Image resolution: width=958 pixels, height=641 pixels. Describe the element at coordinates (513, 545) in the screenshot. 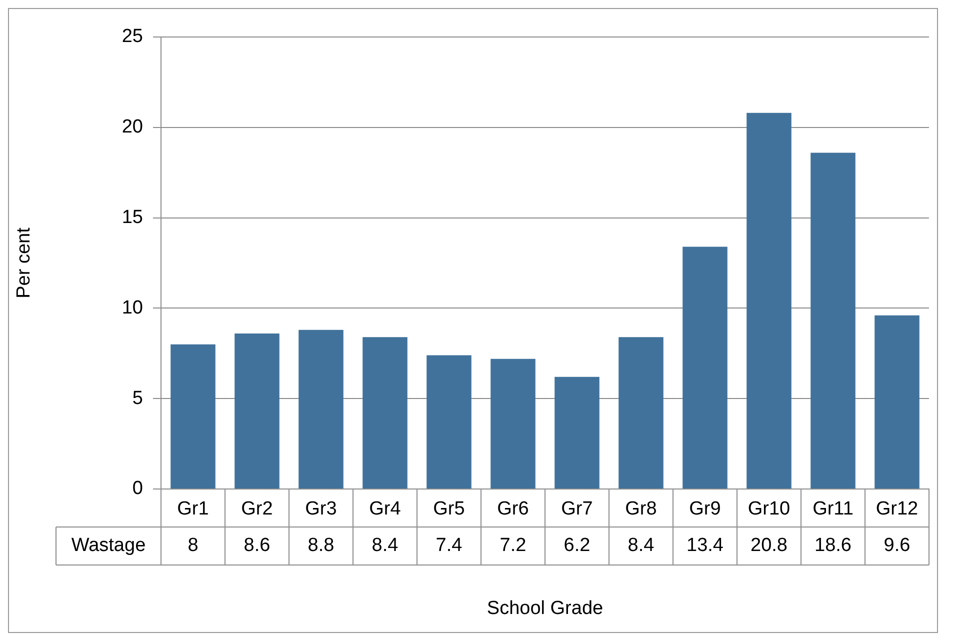

I see `data-label: 7.2` at that location.